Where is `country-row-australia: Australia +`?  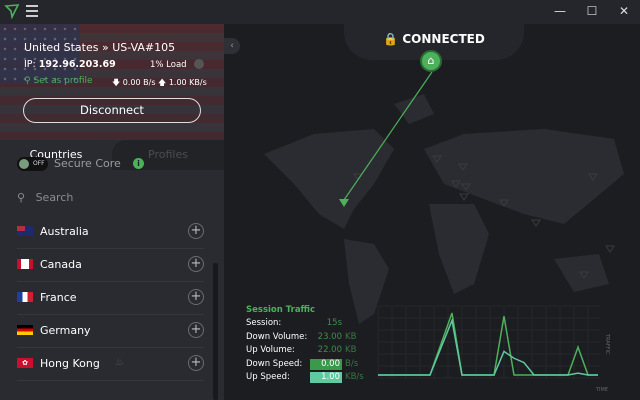
country-row-australia: Australia + is located at coordinates (110, 232).